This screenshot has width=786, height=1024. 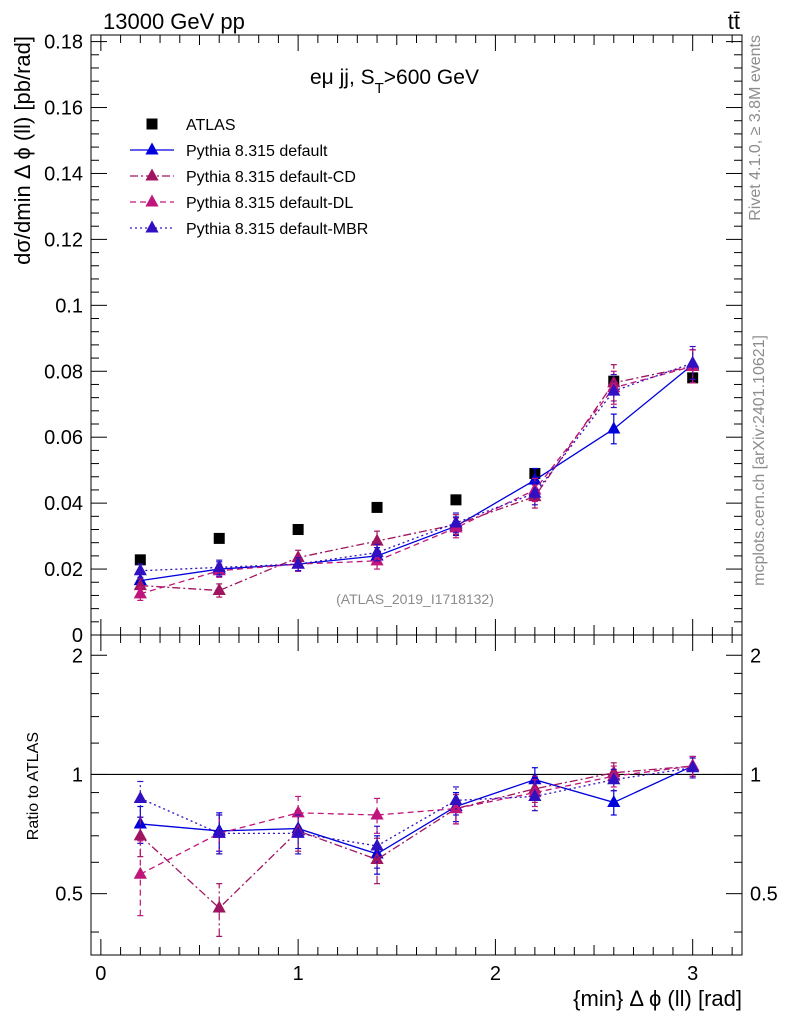 What do you see at coordinates (63, 174) in the screenshot?
I see `y-tick-label: 0.14` at bounding box center [63, 174].